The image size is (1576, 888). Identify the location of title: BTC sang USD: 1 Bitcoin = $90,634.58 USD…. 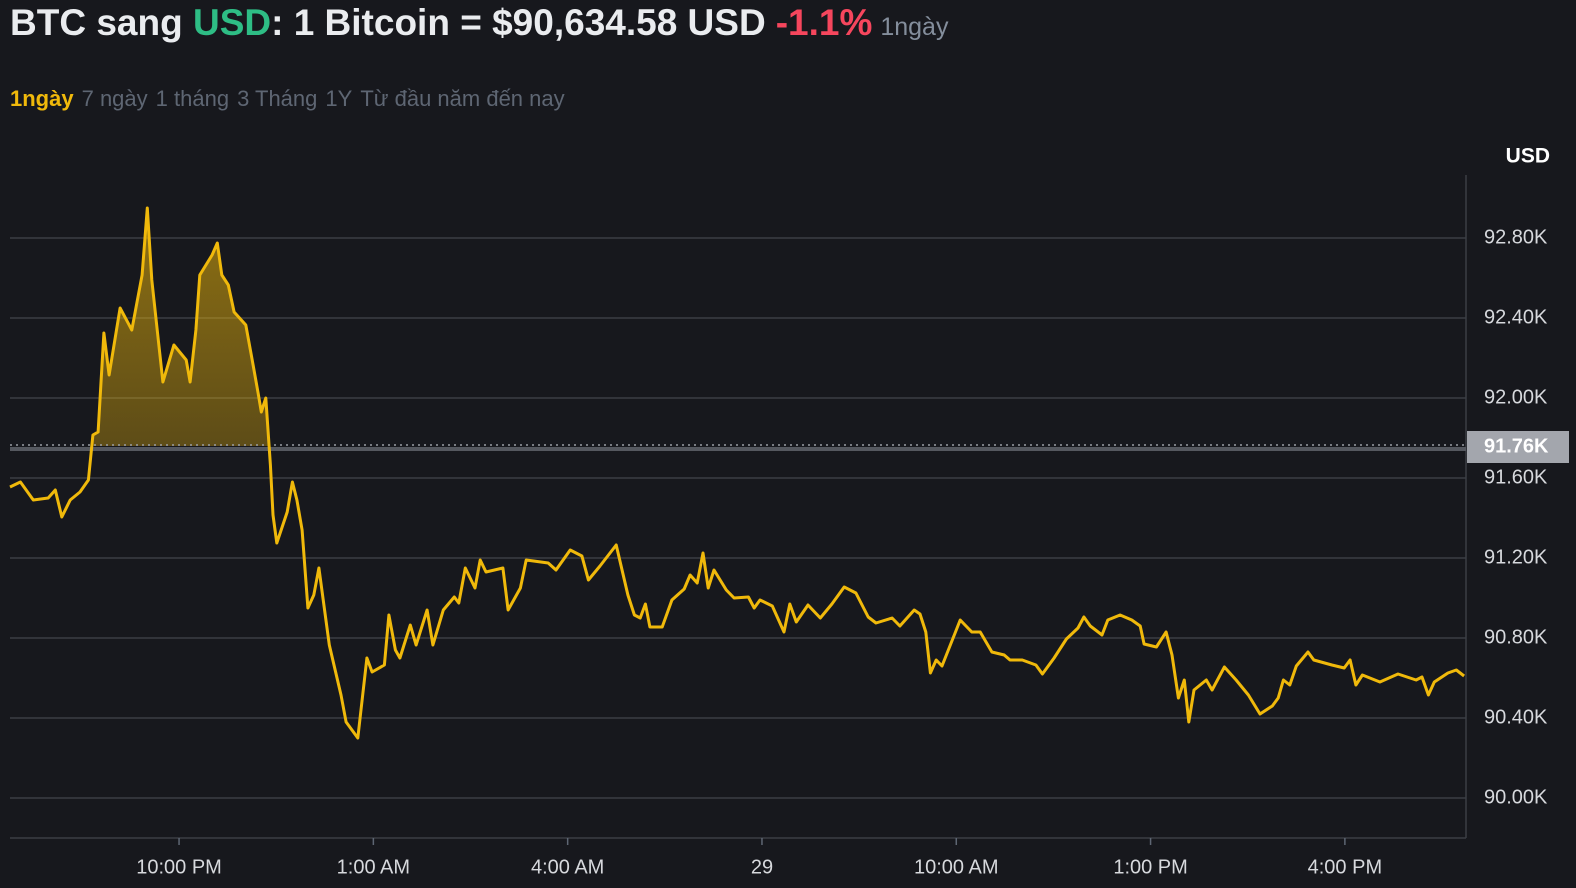
(479, 23).